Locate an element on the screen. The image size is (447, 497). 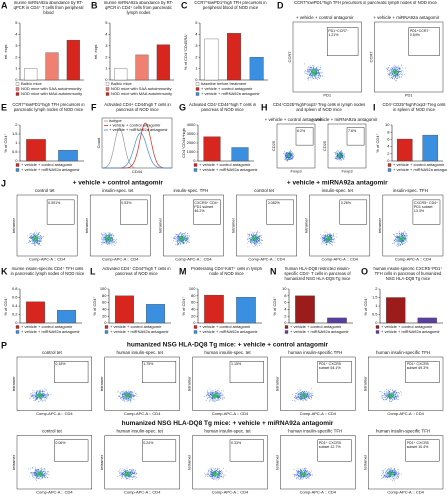
legend-label: NOD mice with MAA autoimmunity is located at coordinates (51, 93).